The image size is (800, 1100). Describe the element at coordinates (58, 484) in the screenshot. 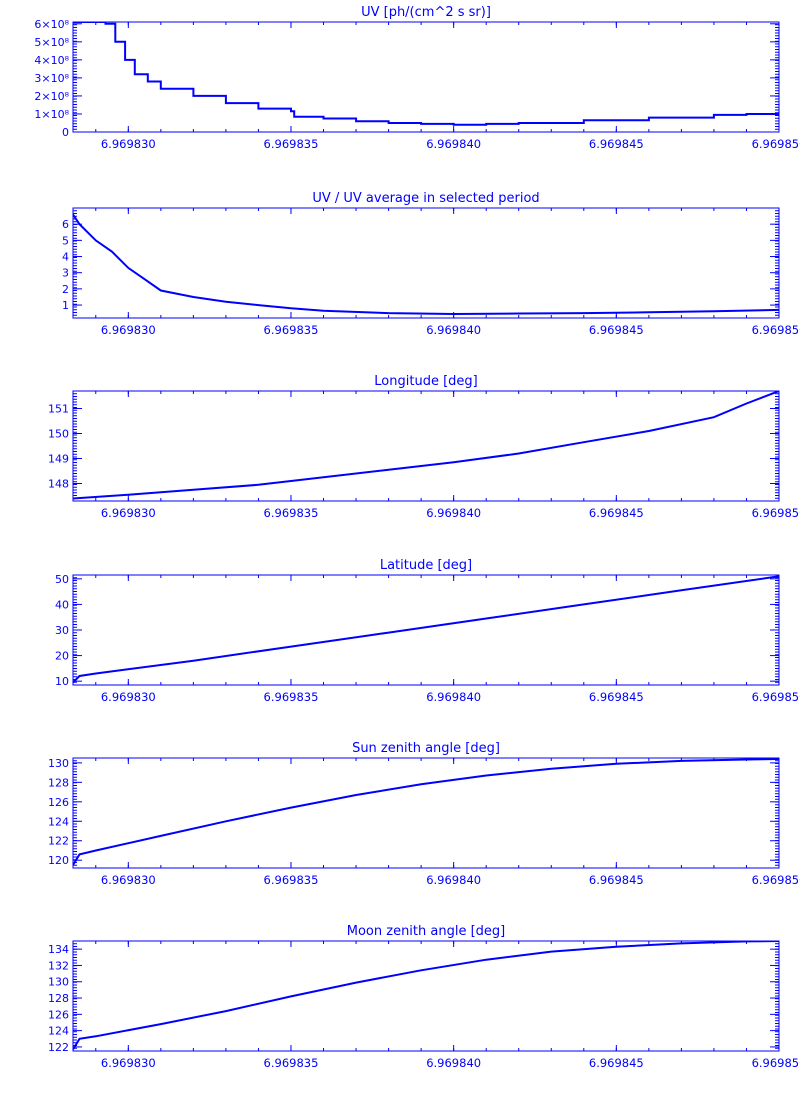

I see `y-tick-label: 148` at that location.